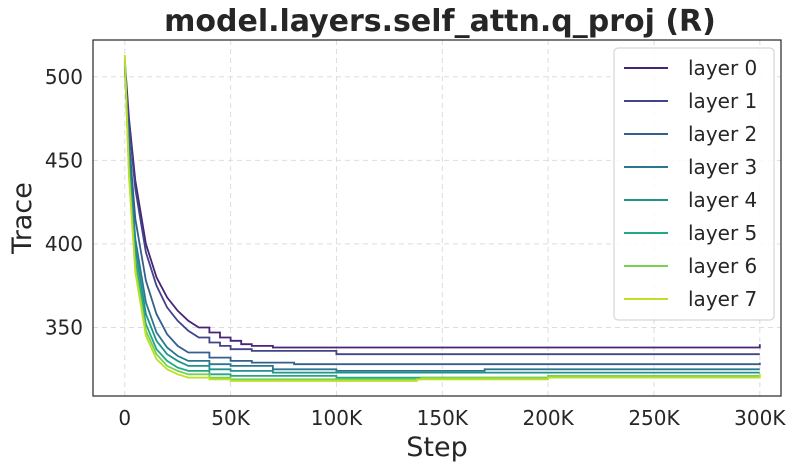 This screenshot has width=793, height=470. What do you see at coordinates (654, 418) in the screenshot?
I see `x-tick-label: 250K` at bounding box center [654, 418].